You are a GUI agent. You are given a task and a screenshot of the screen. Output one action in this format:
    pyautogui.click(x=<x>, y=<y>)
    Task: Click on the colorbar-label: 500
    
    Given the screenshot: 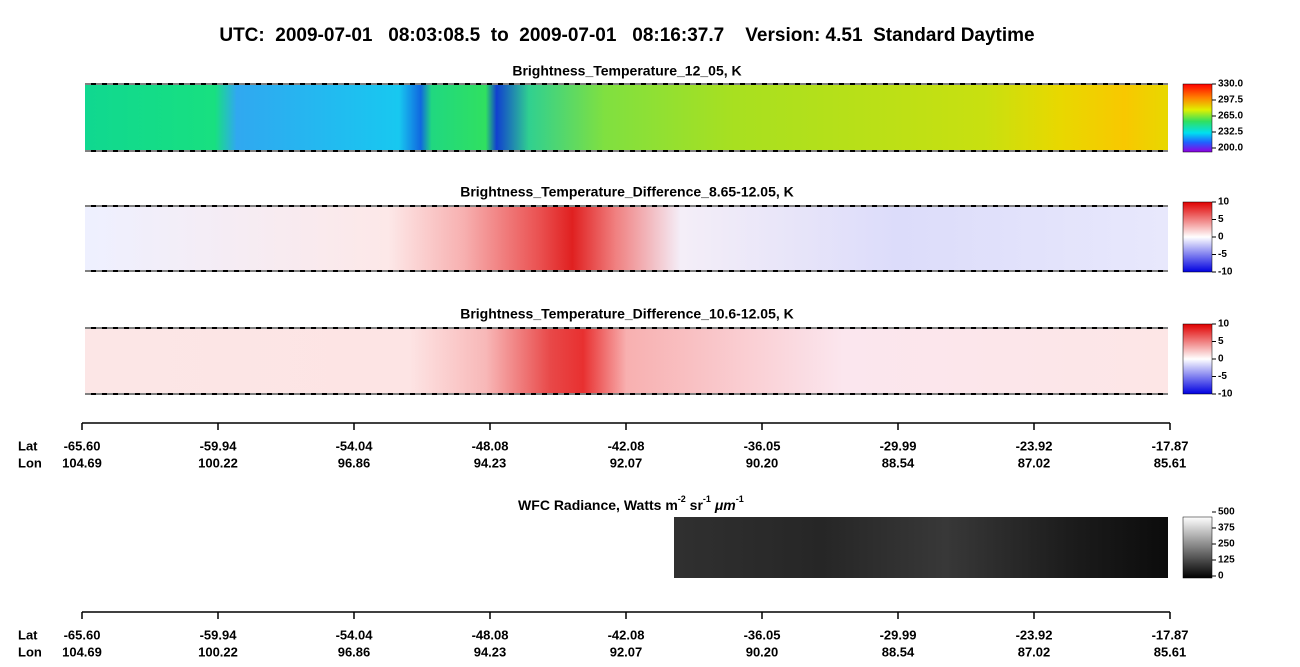 What is the action you would take?
    pyautogui.click(x=1226, y=512)
    